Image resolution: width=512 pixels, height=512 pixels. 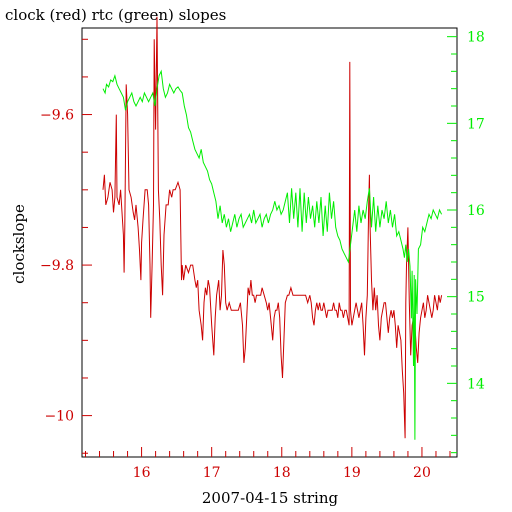 What do you see at coordinates (476, 211) in the screenshot?
I see `y-right-tick-label: 16` at bounding box center [476, 211].